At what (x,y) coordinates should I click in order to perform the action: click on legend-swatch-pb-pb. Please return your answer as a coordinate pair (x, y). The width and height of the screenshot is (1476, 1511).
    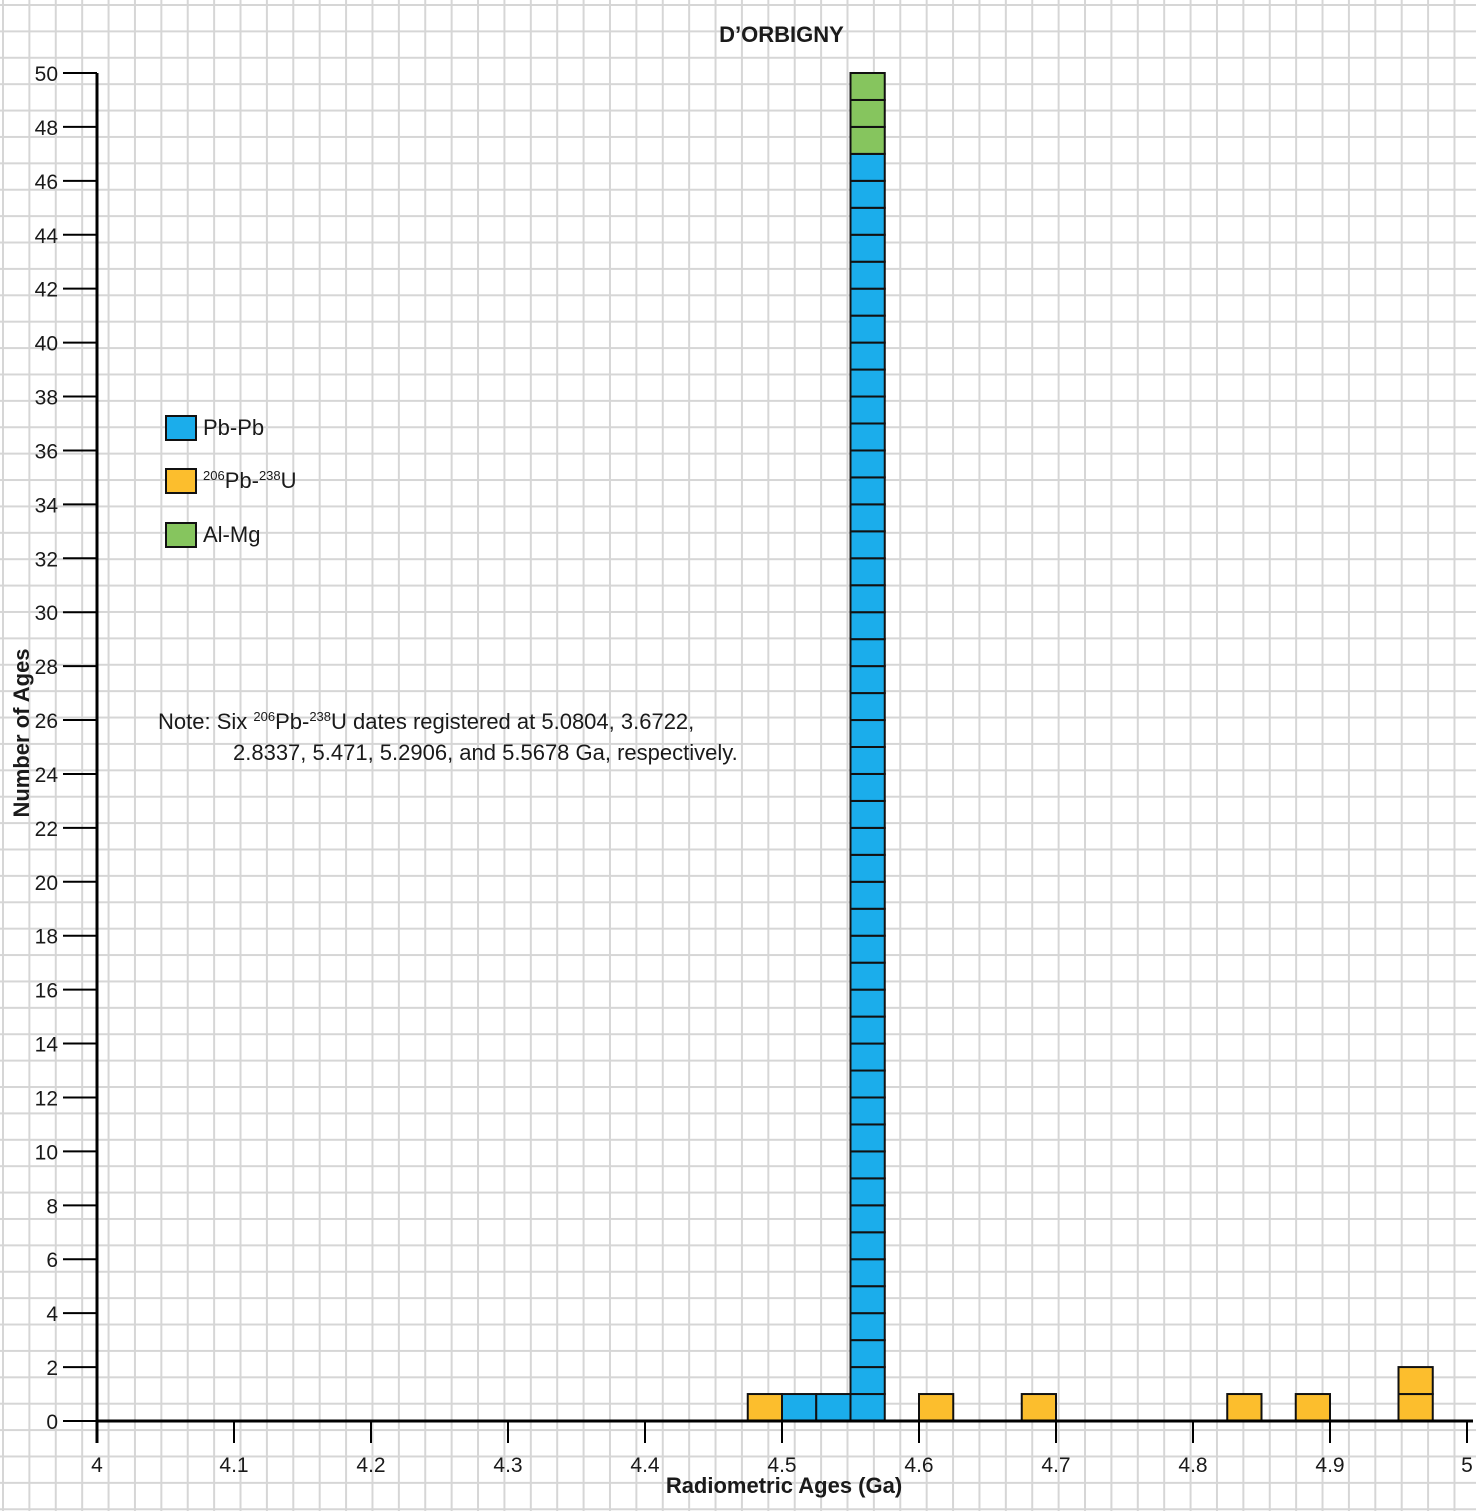
    Looking at the image, I should click on (181, 428).